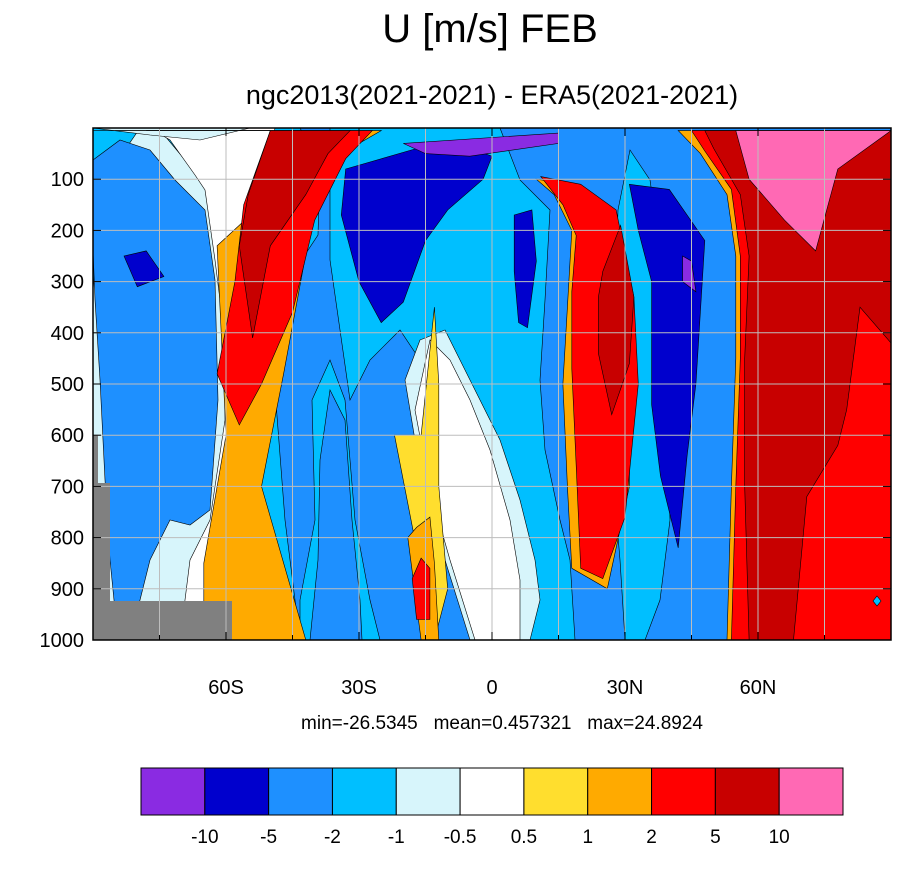 Image resolution: width=901 pixels, height=882 pixels. Describe the element at coordinates (715, 837) in the screenshot. I see `colorbar-label: 5` at that location.